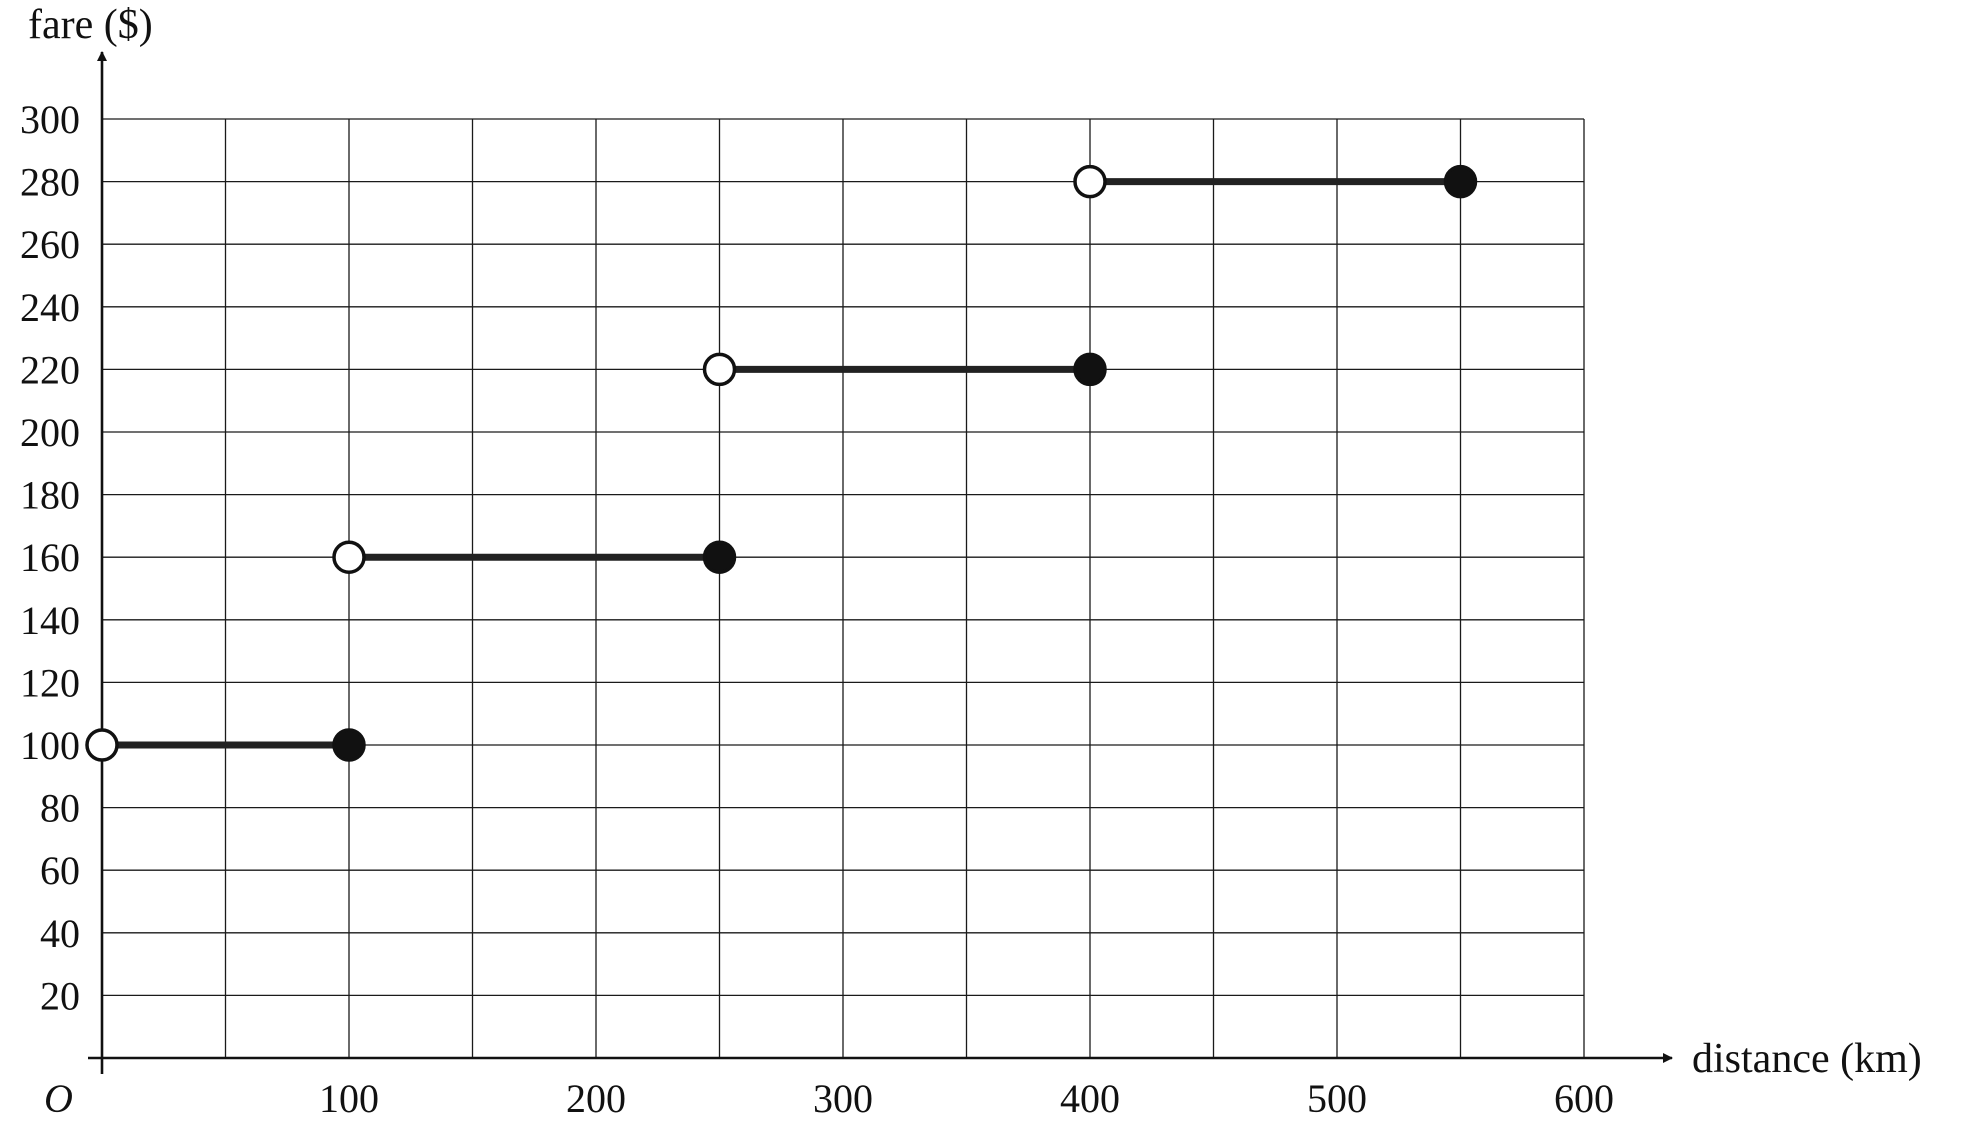 The width and height of the screenshot is (1970, 1124). Describe the element at coordinates (50, 307) in the screenshot. I see `y-tick-label: 240` at that location.